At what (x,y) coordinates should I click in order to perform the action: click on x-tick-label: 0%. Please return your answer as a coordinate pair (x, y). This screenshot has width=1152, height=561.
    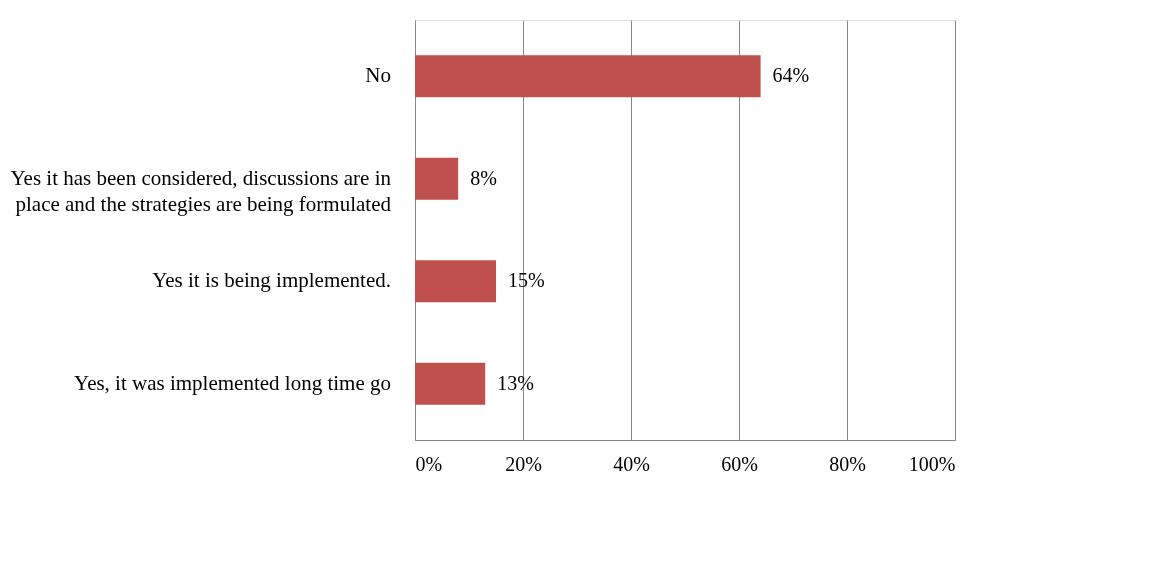
    Looking at the image, I should click on (429, 463).